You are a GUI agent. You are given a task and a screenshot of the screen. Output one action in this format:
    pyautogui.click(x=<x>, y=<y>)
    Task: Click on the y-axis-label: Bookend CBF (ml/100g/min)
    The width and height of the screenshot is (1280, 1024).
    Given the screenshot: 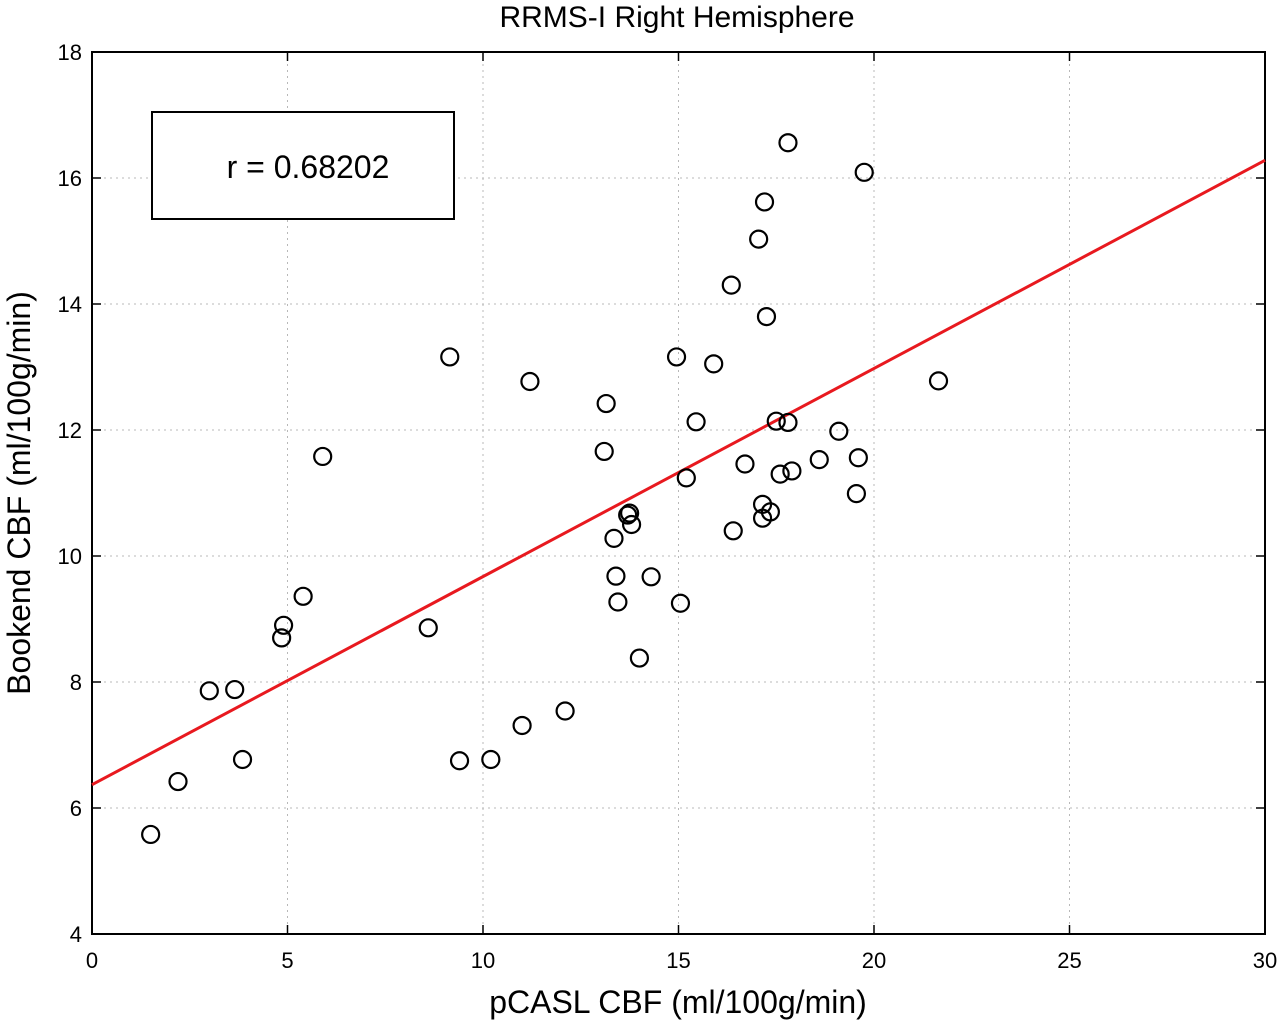 What is the action you would take?
    pyautogui.click(x=19, y=493)
    